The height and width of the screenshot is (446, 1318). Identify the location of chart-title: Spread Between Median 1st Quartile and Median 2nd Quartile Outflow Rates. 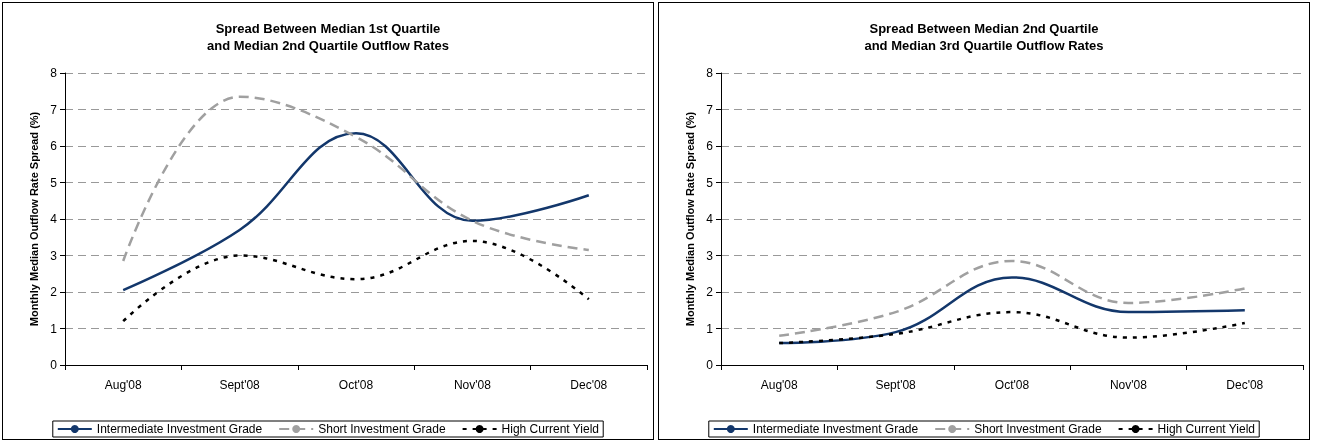
(328, 37).